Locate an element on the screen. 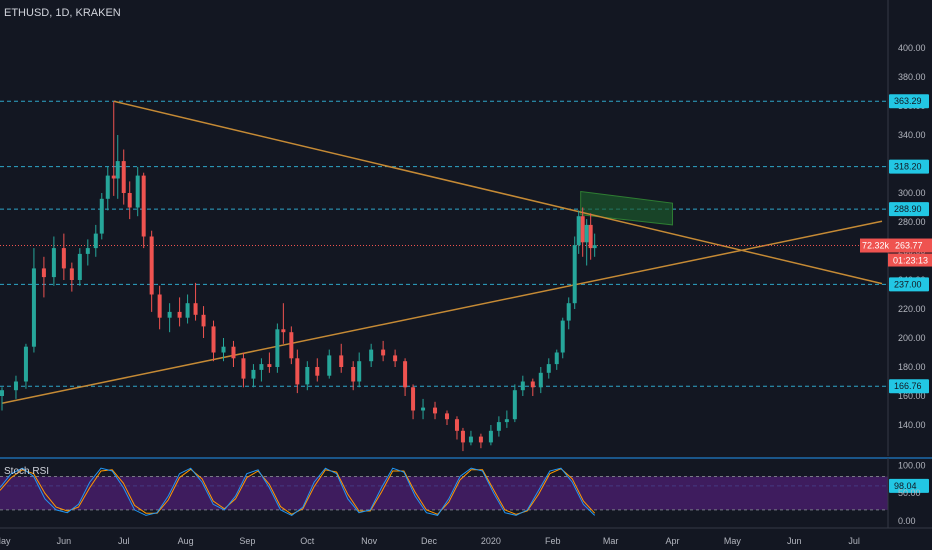 The height and width of the screenshot is (550, 932). current-price-label-bg is located at coordinates (896, 245).